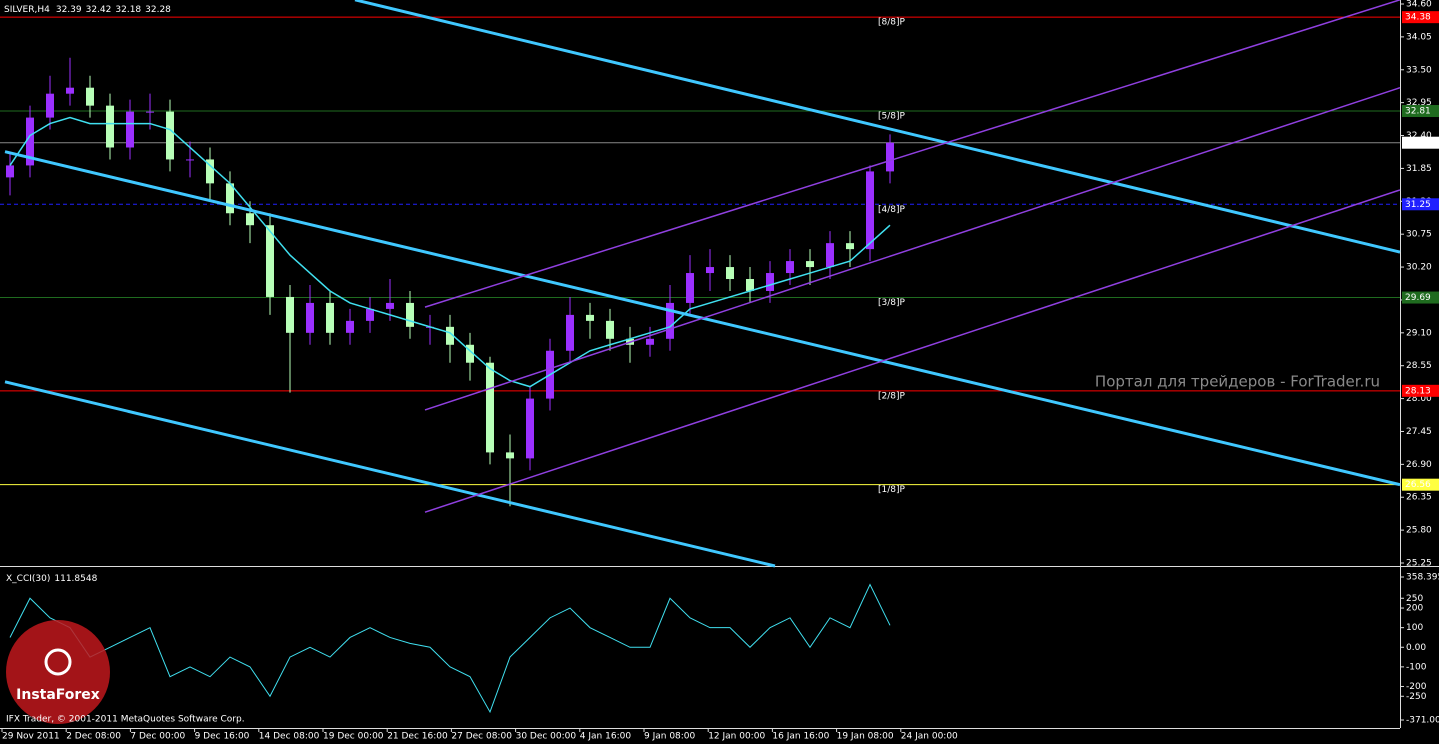  I want to click on y-tick-label: -100, so click(1416, 667).